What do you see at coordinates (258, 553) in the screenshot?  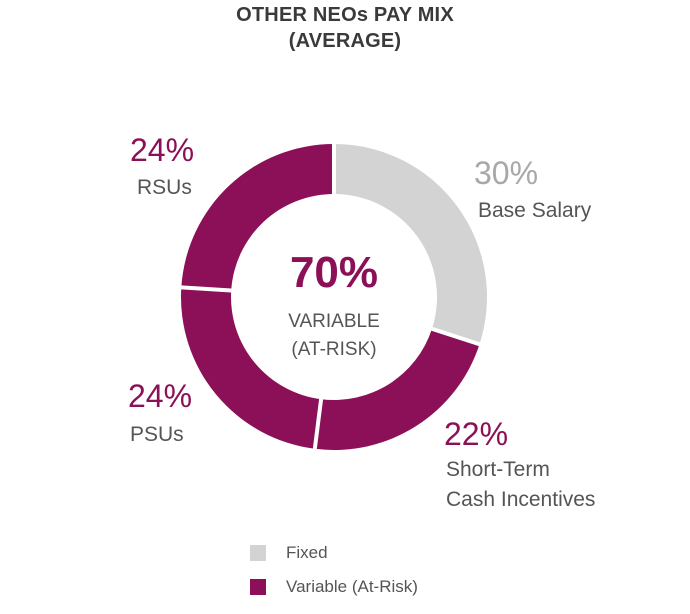 I see `legend-swatch-fixed` at bounding box center [258, 553].